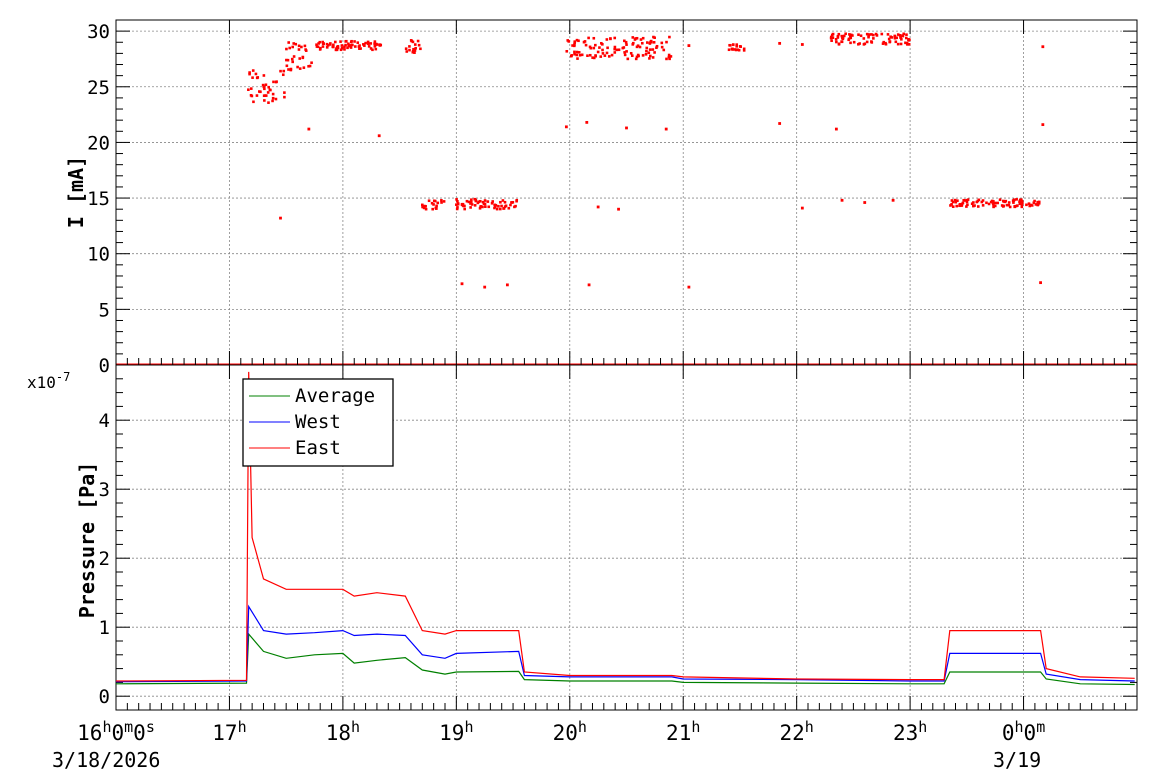  I want to click on x-tick-label: 17h, so click(229, 731).